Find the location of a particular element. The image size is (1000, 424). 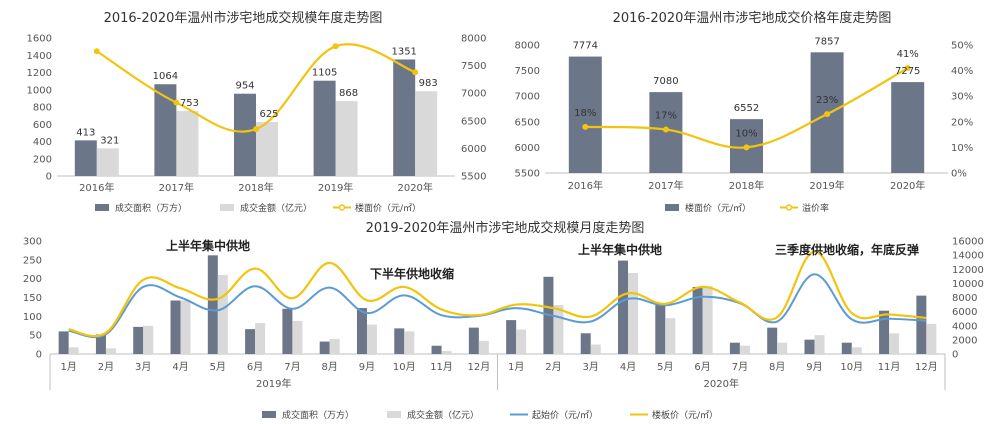

chart-annotation: 下半年供地收缩 is located at coordinates (412, 273).